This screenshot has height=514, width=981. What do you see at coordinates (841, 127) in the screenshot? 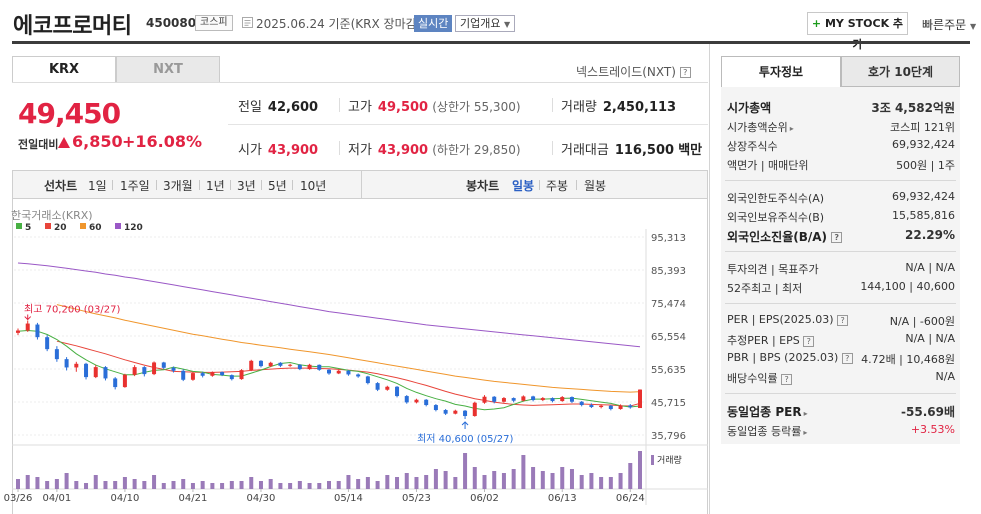
I see `invest-row: 시가총액순위 ▸ 코스피 121위` at bounding box center [841, 127].